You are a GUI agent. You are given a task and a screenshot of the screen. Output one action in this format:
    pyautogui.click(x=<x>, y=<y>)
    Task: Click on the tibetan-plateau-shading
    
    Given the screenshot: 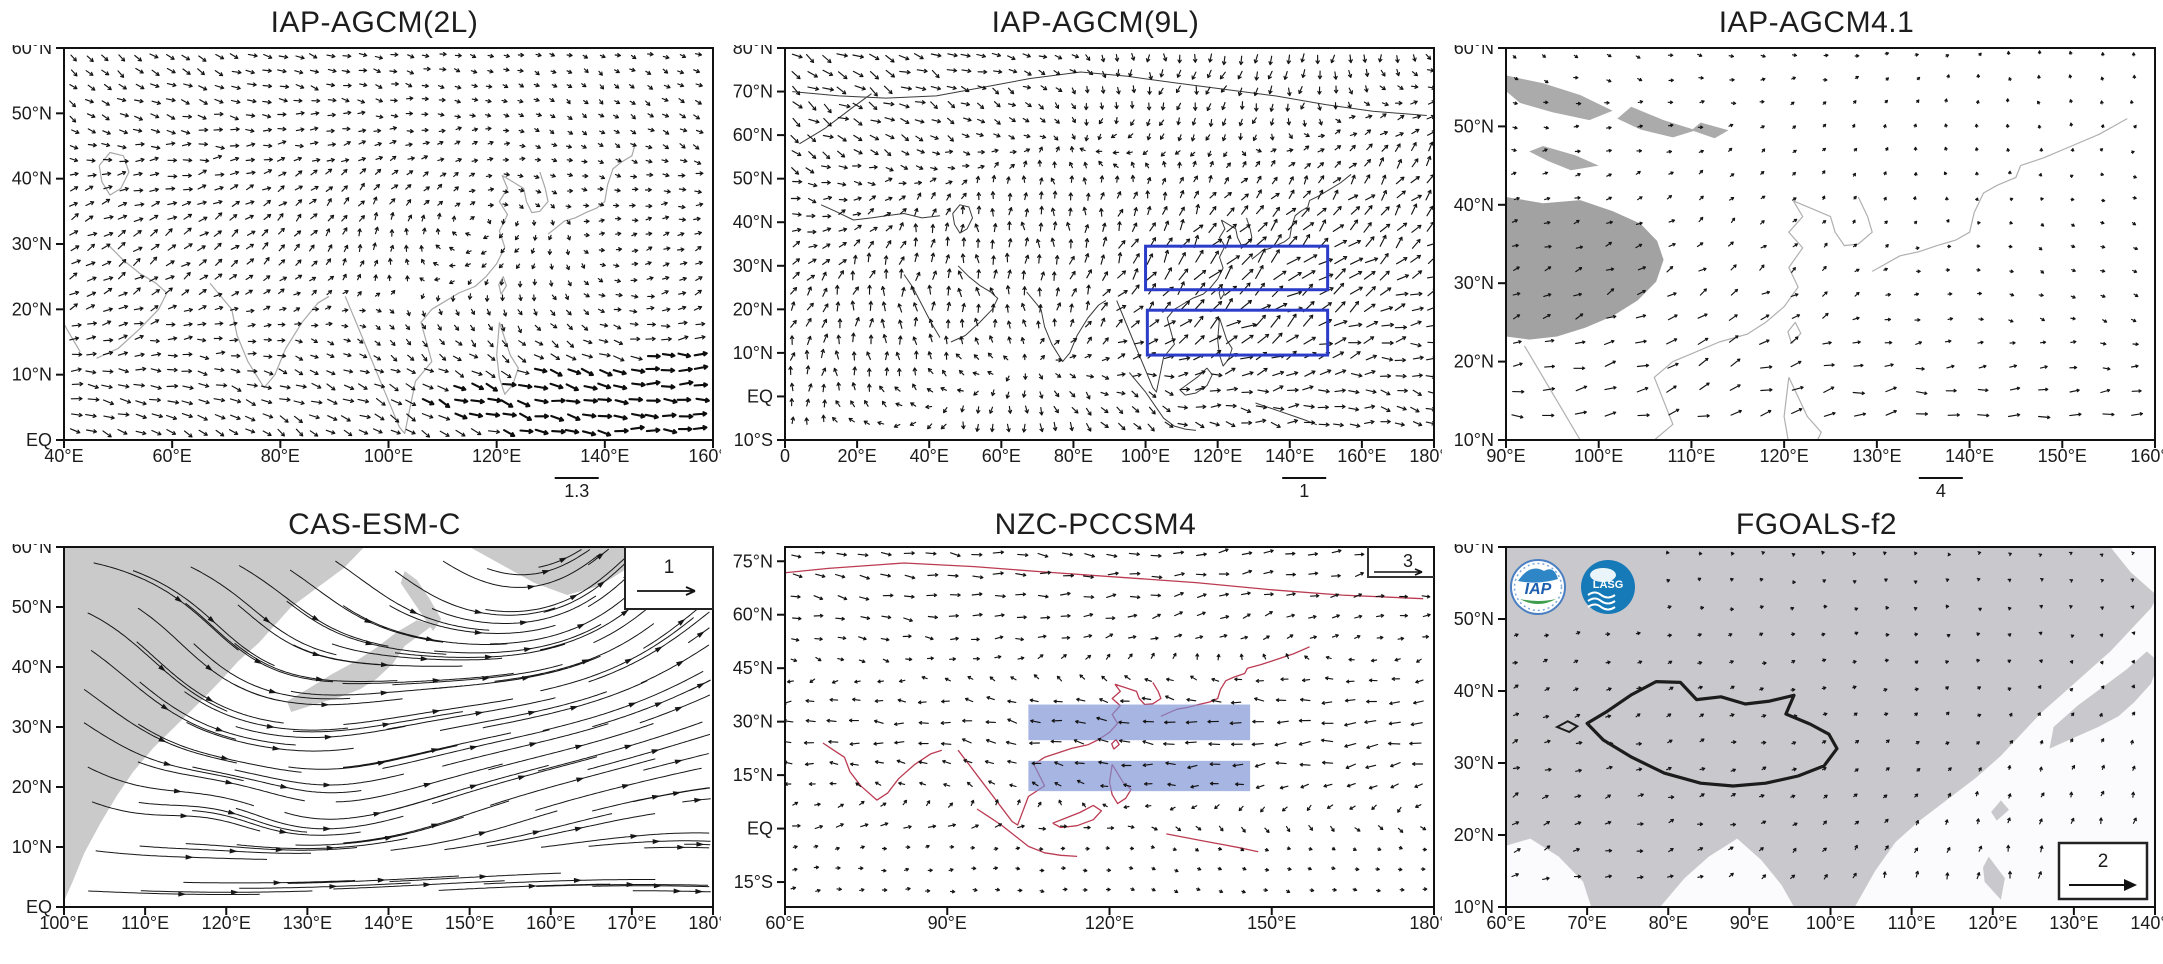 What is the action you would take?
    pyautogui.click(x=1585, y=268)
    